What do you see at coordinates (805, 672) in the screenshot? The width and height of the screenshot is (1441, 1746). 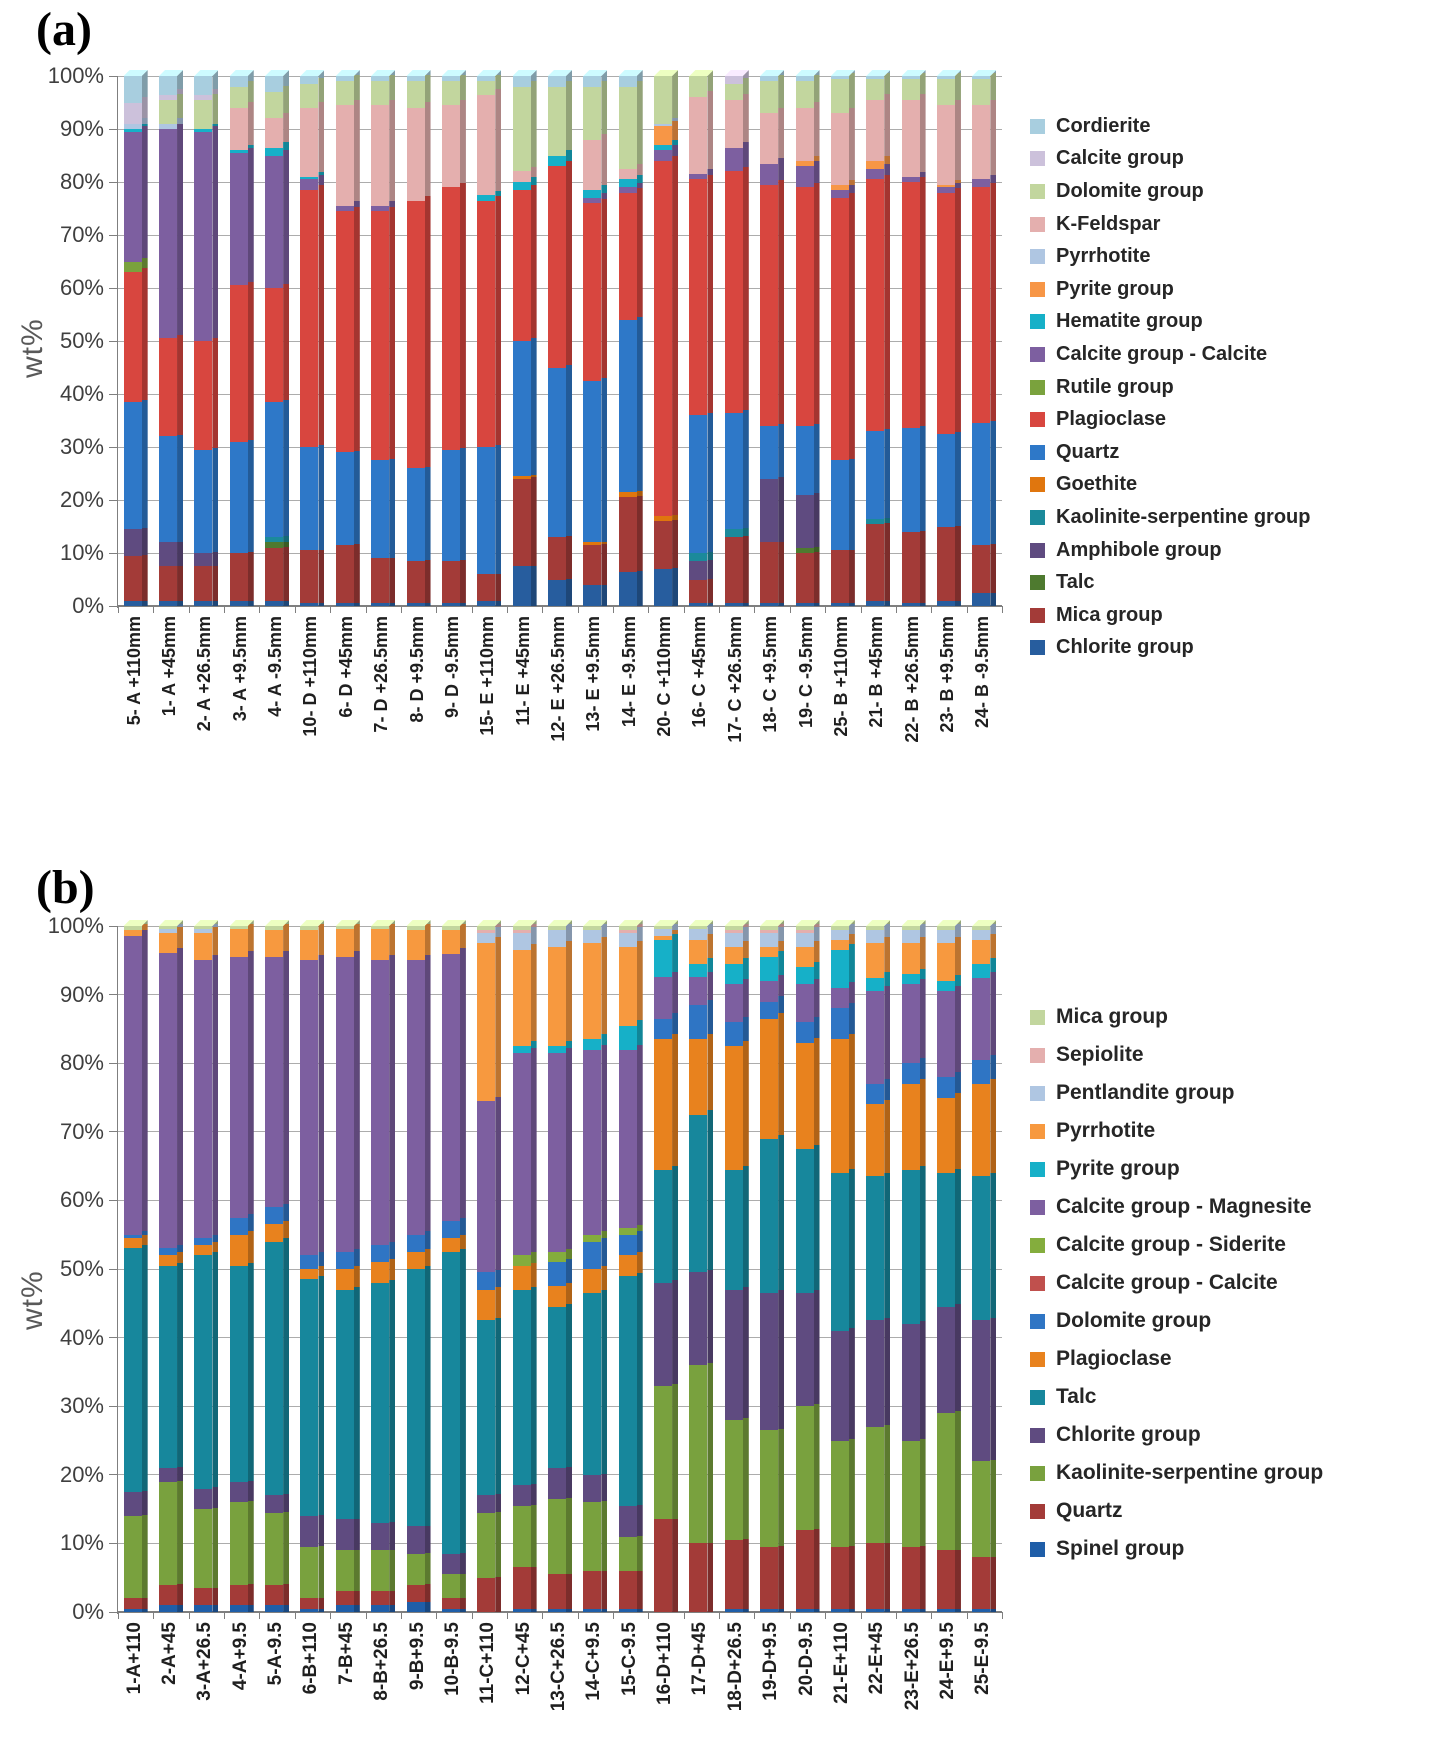 I see `x-category-label: 19- C -9.5mm` at bounding box center [805, 672].